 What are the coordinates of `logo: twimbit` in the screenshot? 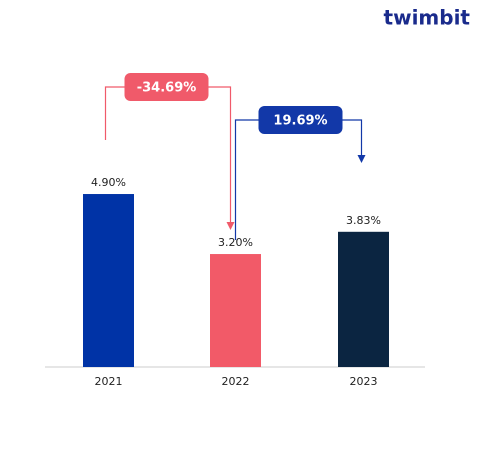 It's located at (427, 18).